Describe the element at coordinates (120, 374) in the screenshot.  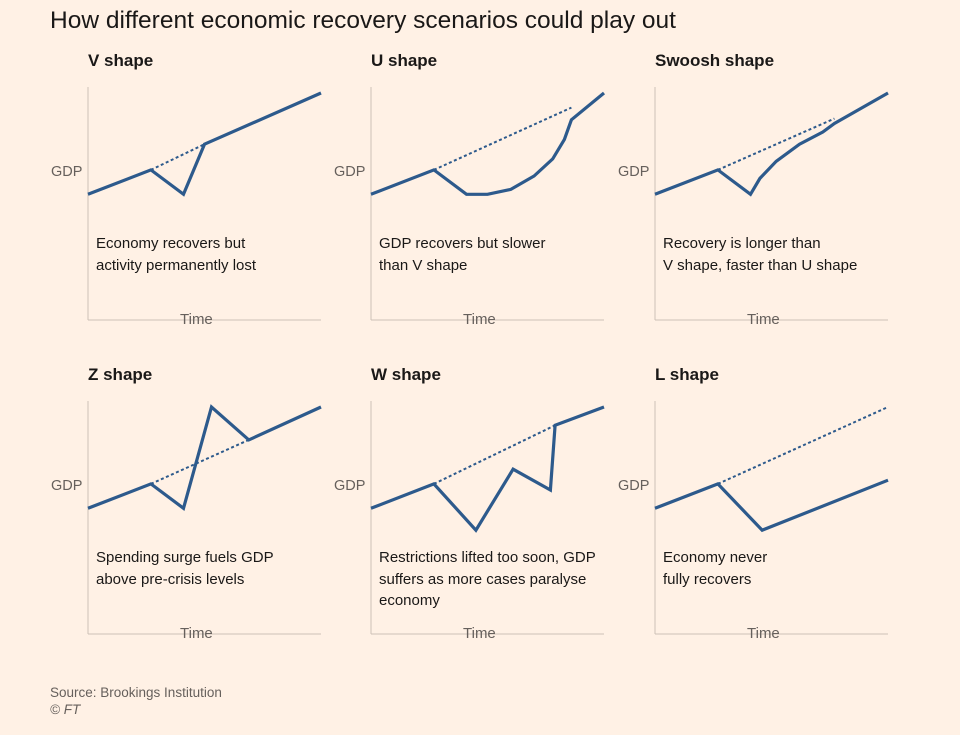
I see `panel-title: Z shape` at that location.